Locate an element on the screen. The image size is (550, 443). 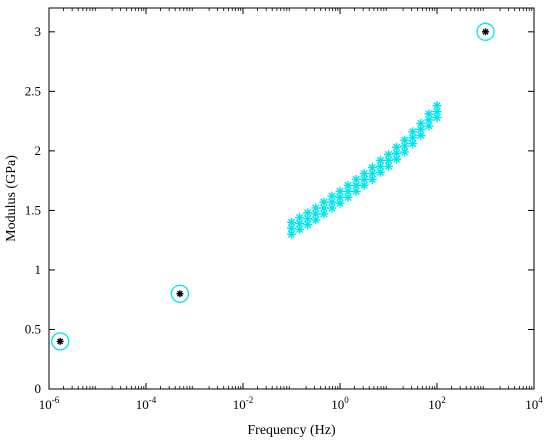
y-axis-label: Modulus (GPa) is located at coordinates (11, 198).